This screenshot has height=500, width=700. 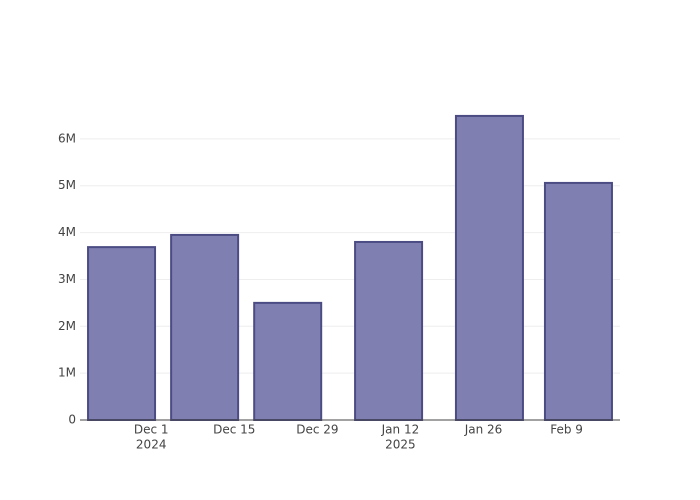 I want to click on x-tick-year: 2025, so click(x=400, y=445).